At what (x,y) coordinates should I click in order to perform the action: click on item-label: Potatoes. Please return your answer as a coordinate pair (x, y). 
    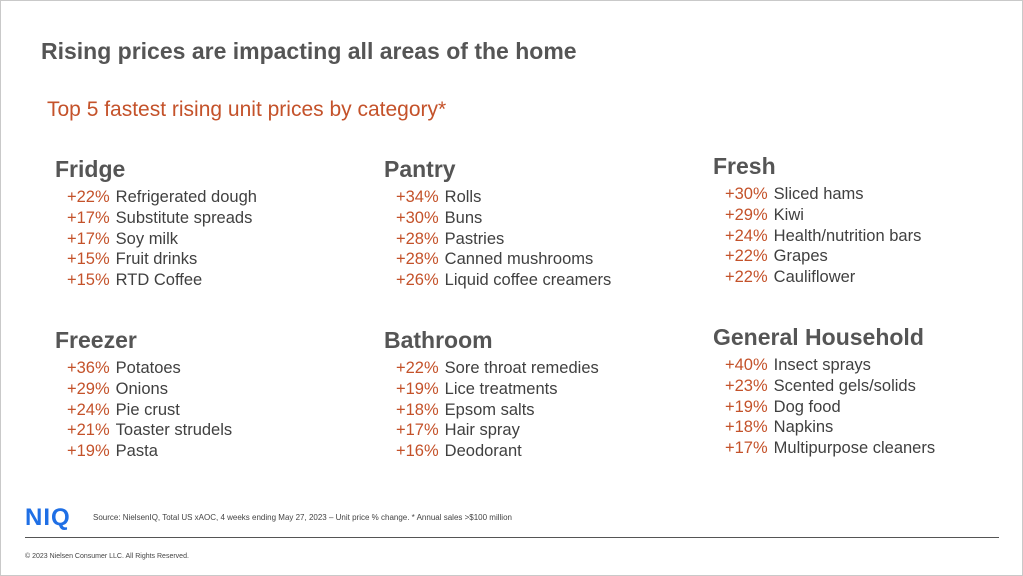
    Looking at the image, I should click on (148, 368).